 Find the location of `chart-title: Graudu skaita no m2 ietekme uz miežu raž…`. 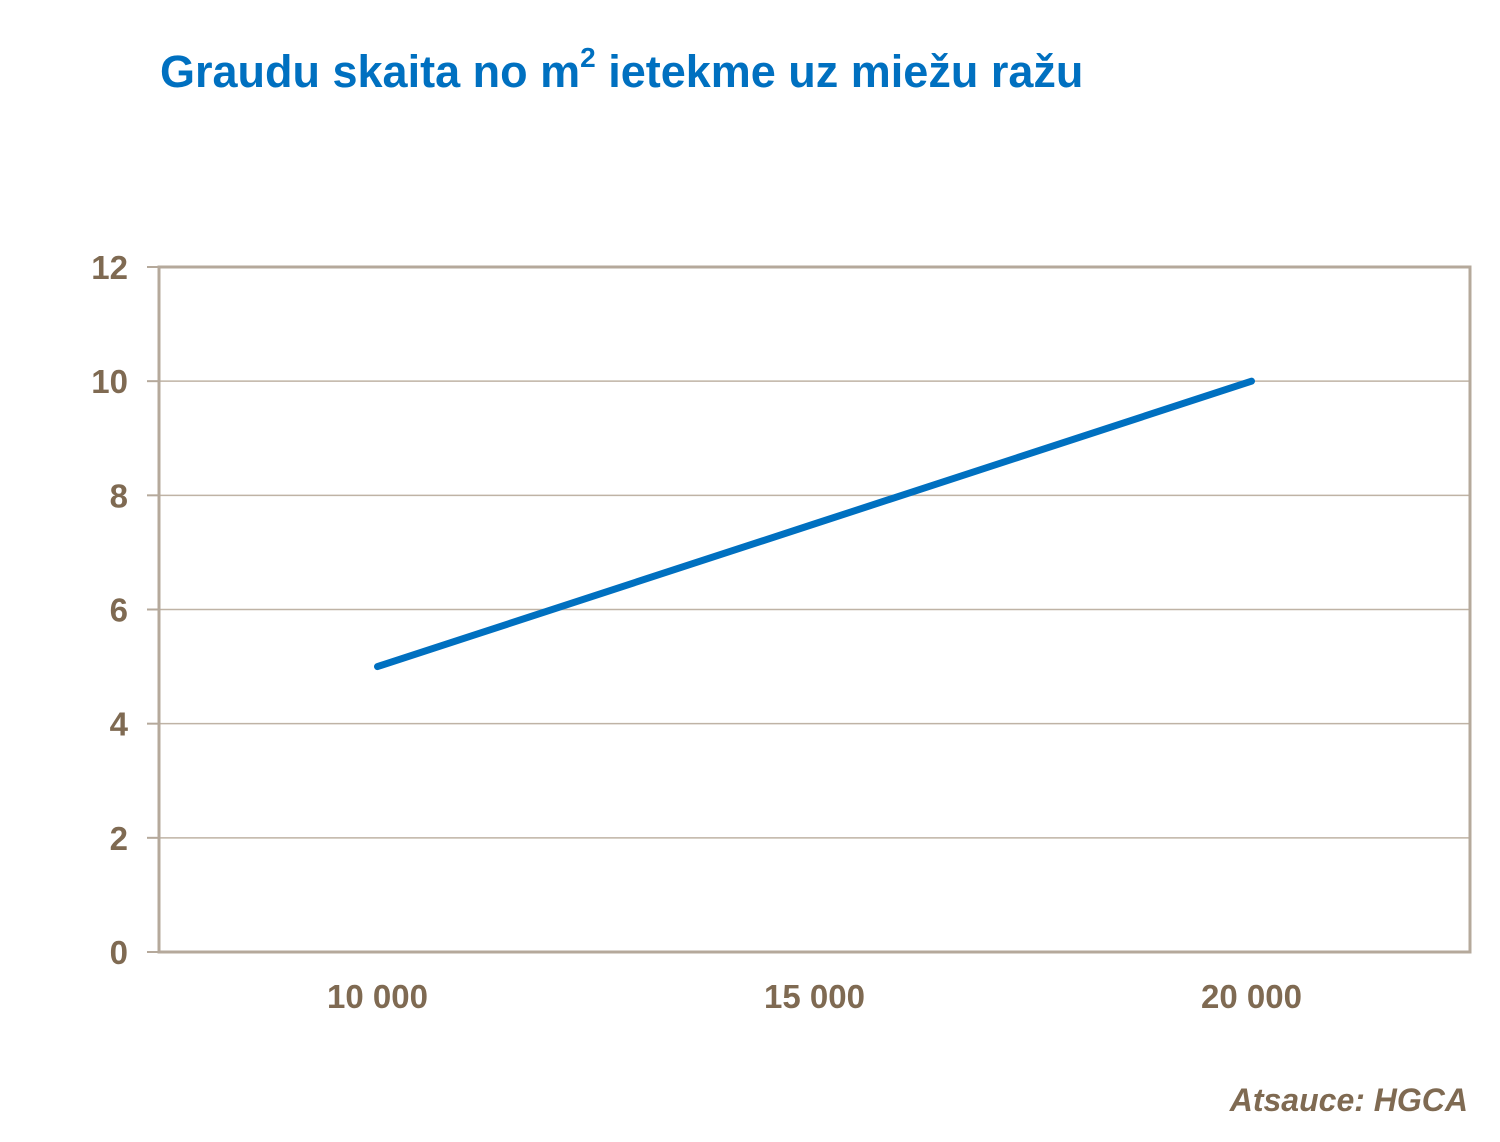

chart-title: Graudu skaita no m2 ietekme uz miežu raž… is located at coordinates (622, 70).